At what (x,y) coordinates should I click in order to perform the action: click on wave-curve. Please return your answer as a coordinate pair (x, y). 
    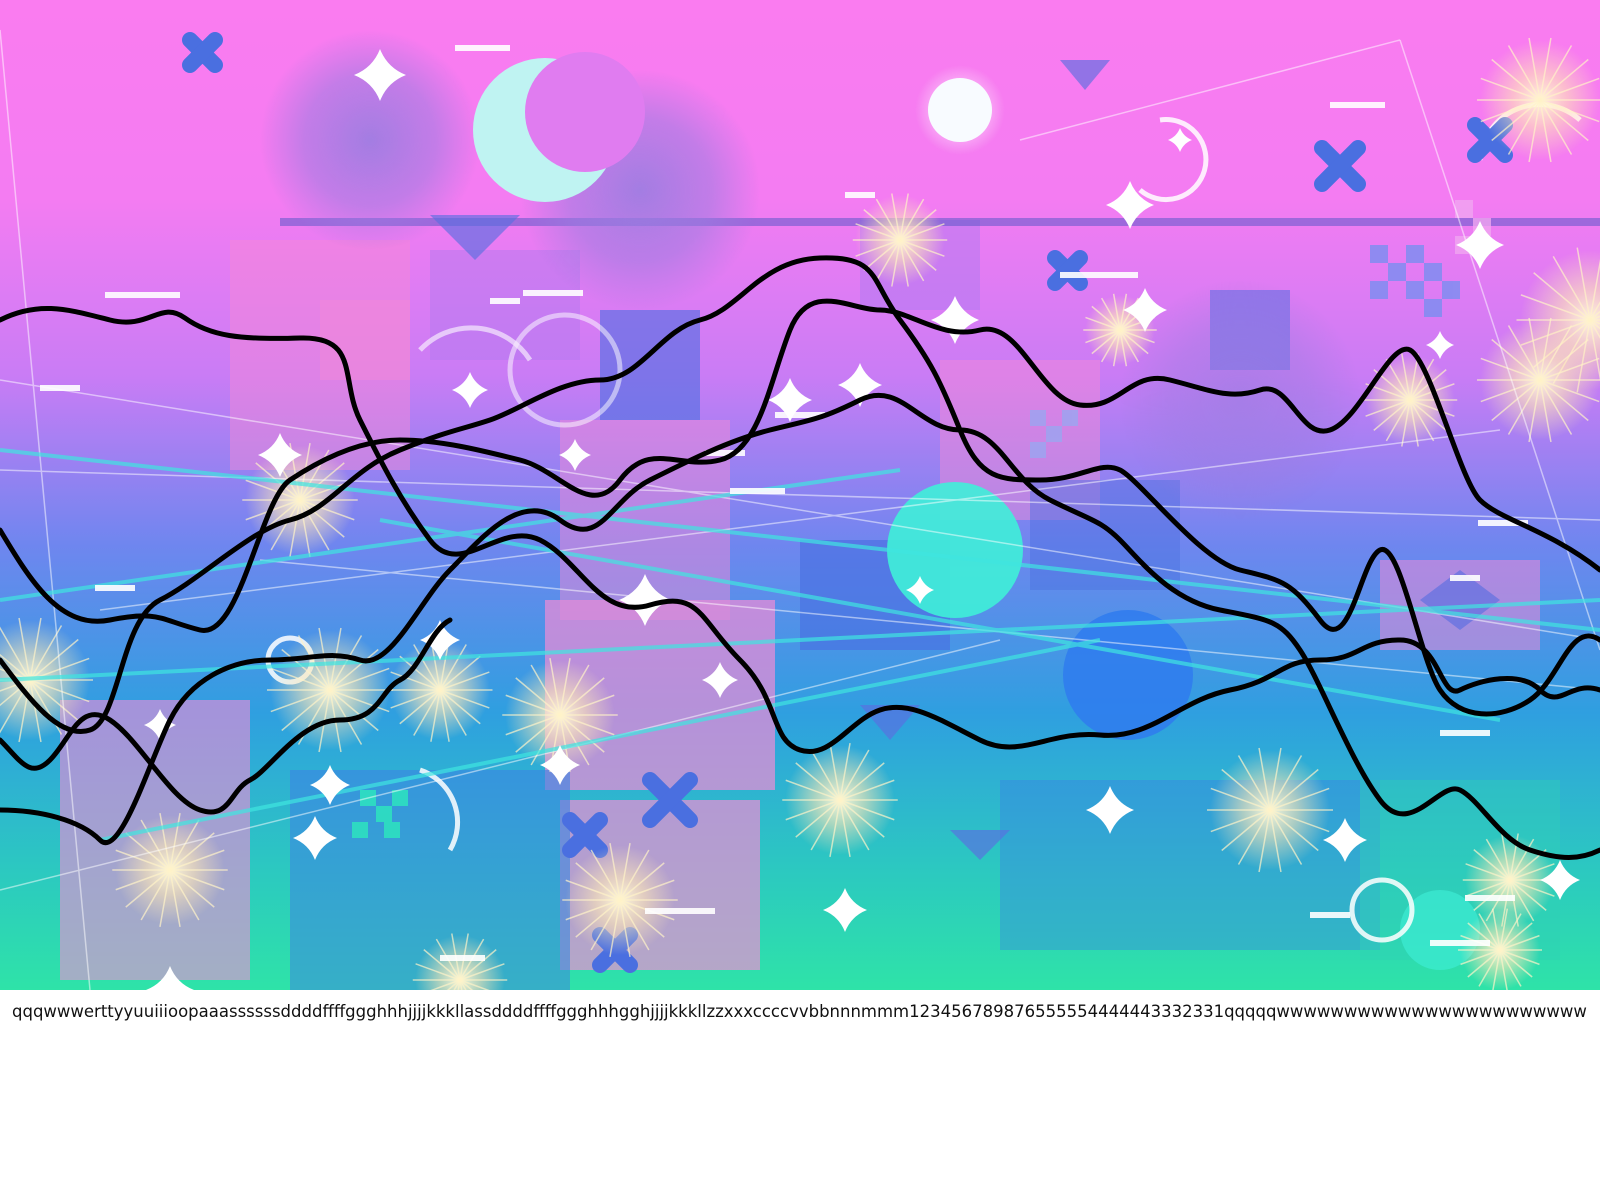
    Looking at the image, I should click on (226, 716).